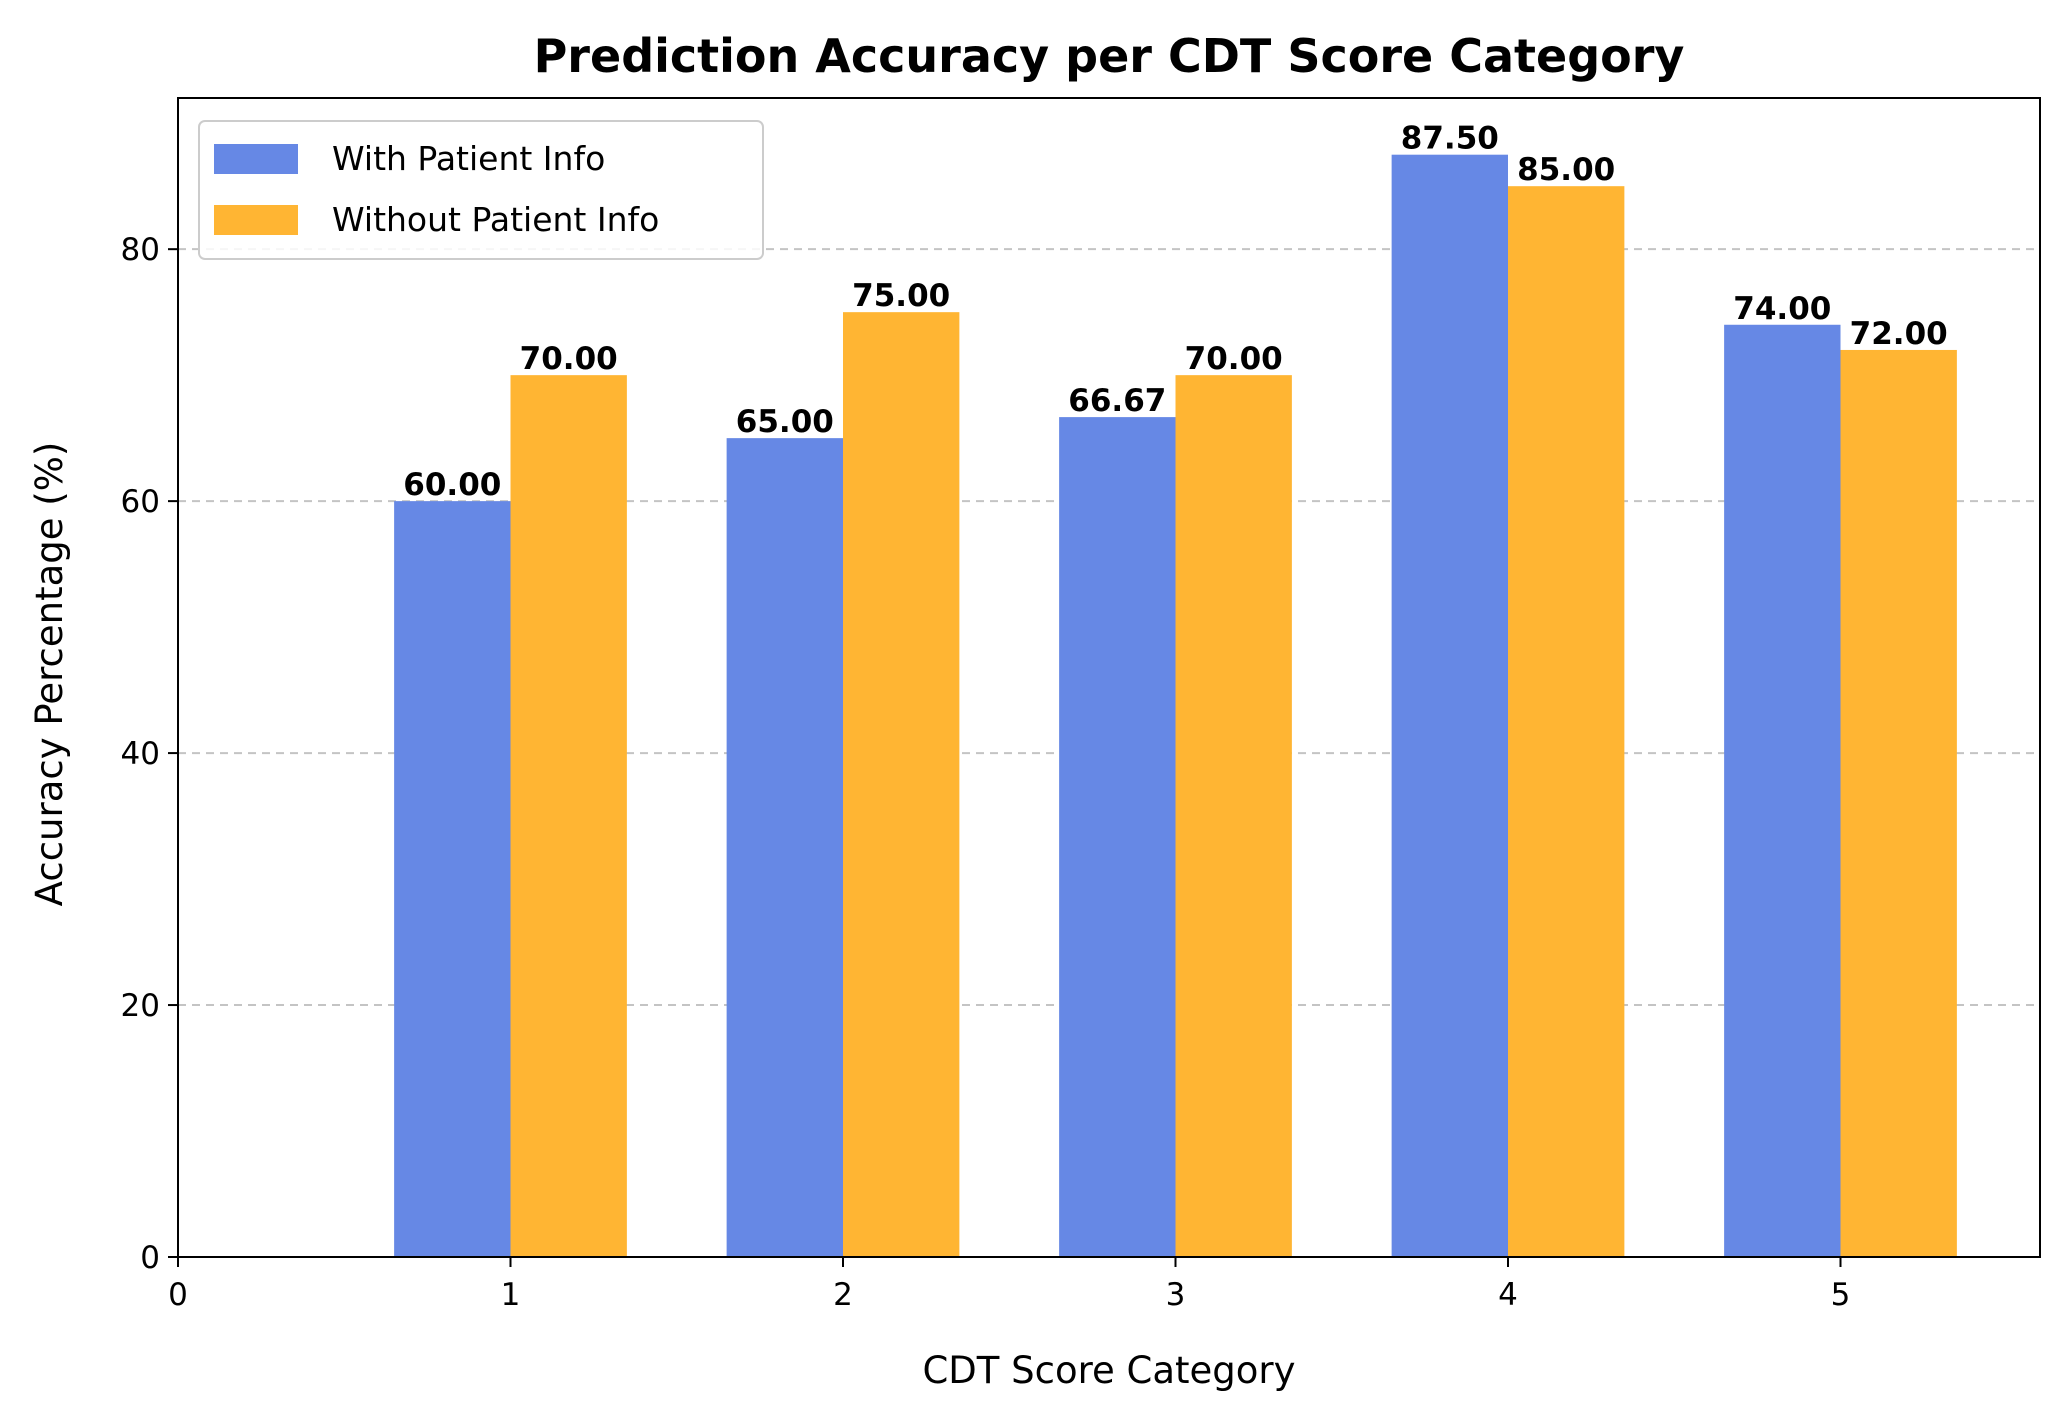  I want to click on x-tick-label: 0, so click(178, 1295).